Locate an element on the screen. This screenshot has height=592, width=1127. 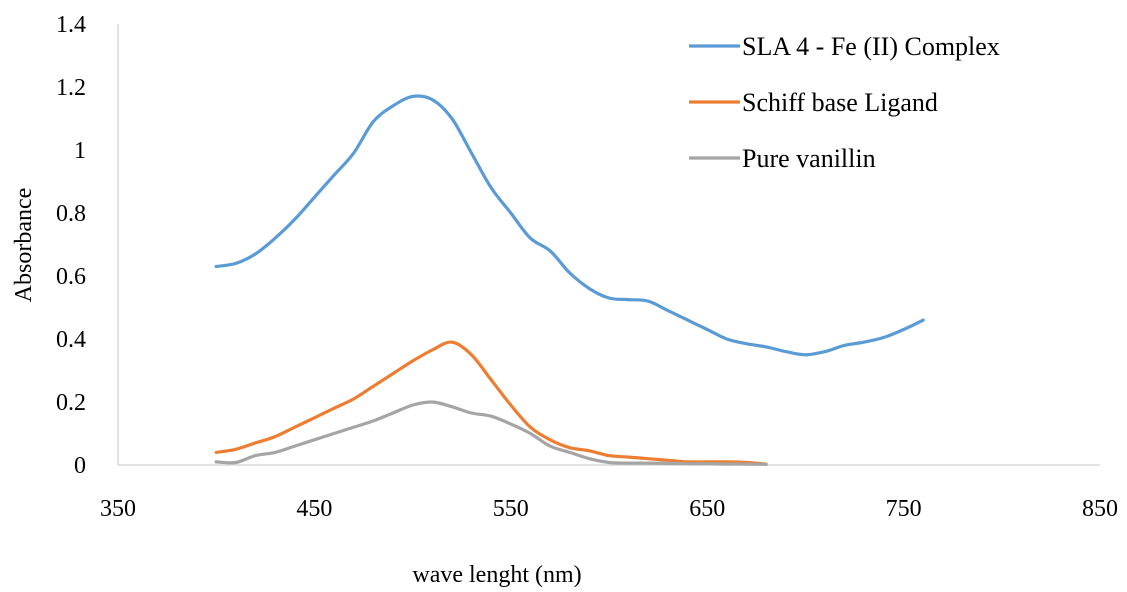
y-tick-label: 0.4 is located at coordinates (71, 340).